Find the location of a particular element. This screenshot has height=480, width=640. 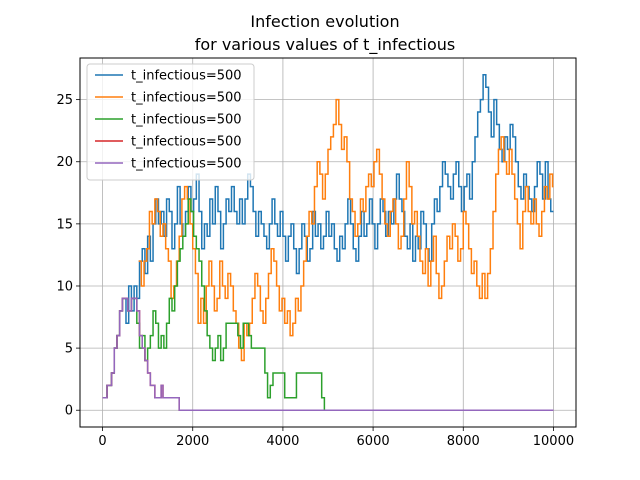

x-axis: 0 2000 4000 6000 8000 10000 is located at coordinates (336, 438).